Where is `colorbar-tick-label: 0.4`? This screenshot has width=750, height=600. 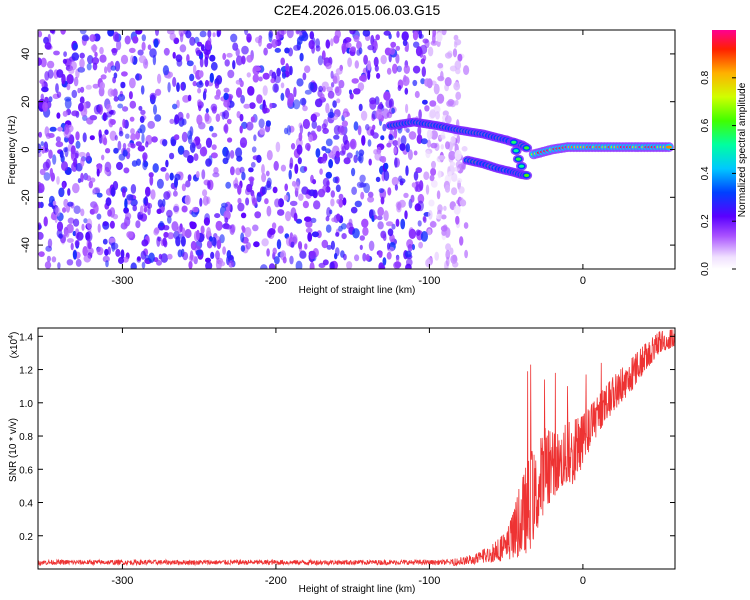
colorbar-tick-label: 0.4 is located at coordinates (705, 173).